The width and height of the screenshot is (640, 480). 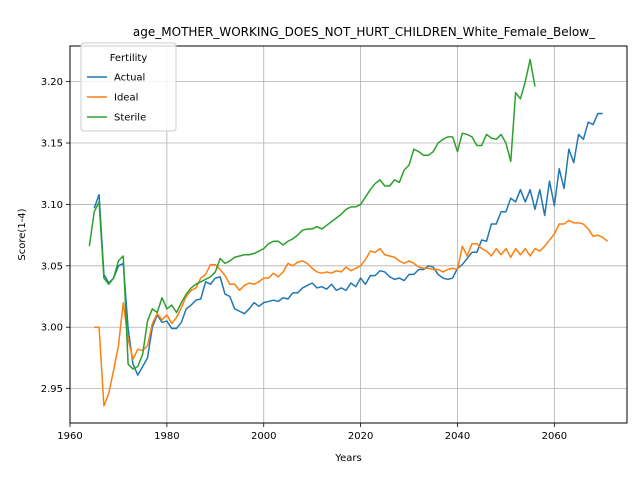 I want to click on y-tick-label: 3.15, so click(x=52, y=144).